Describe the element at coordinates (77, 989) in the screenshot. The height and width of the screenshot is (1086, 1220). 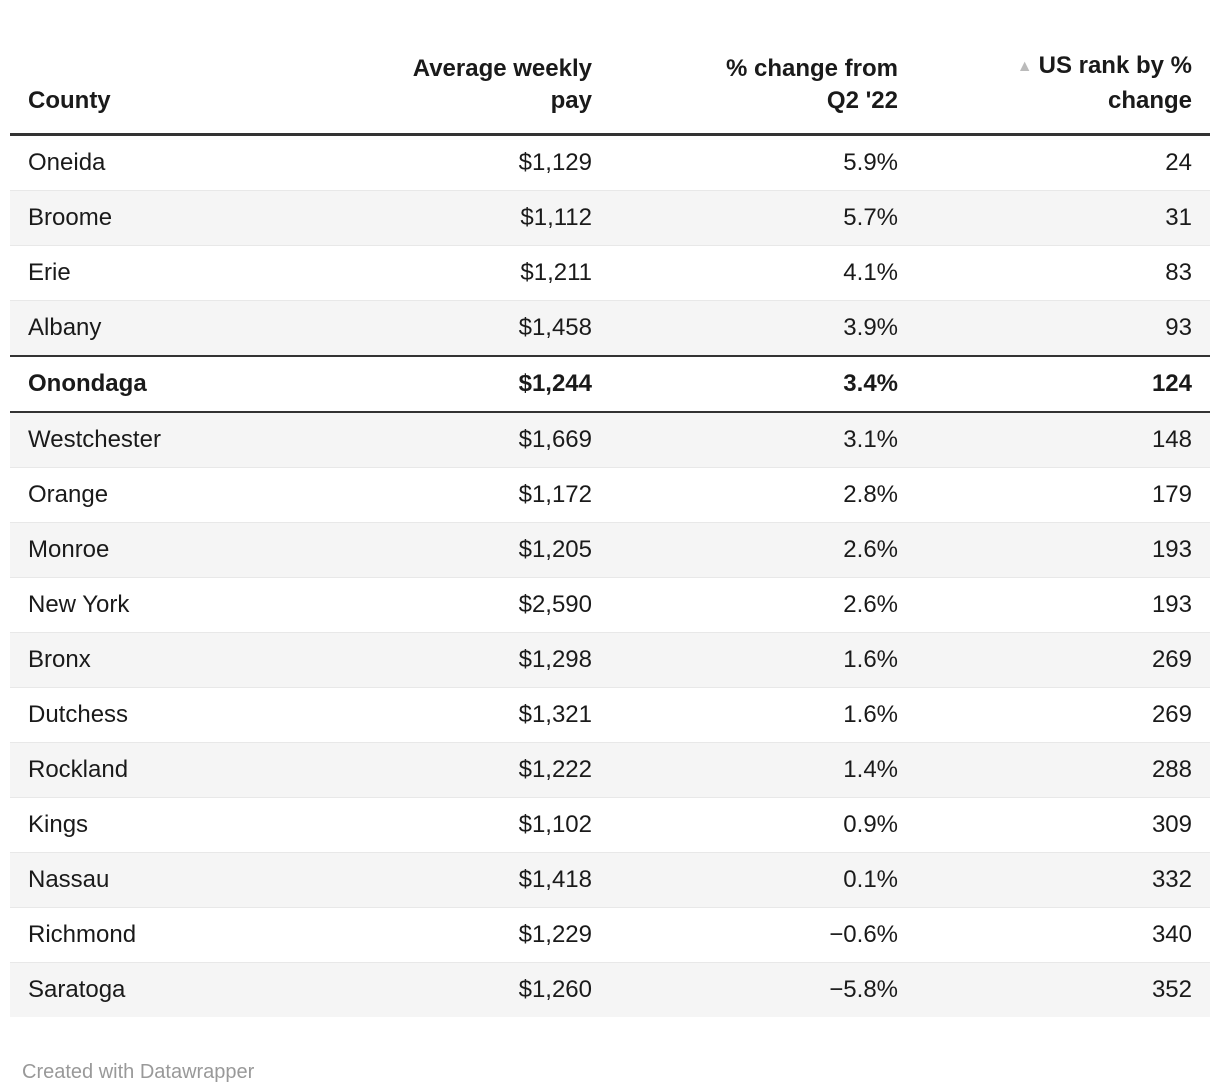
I see `cell-county: Saratoga` at that location.